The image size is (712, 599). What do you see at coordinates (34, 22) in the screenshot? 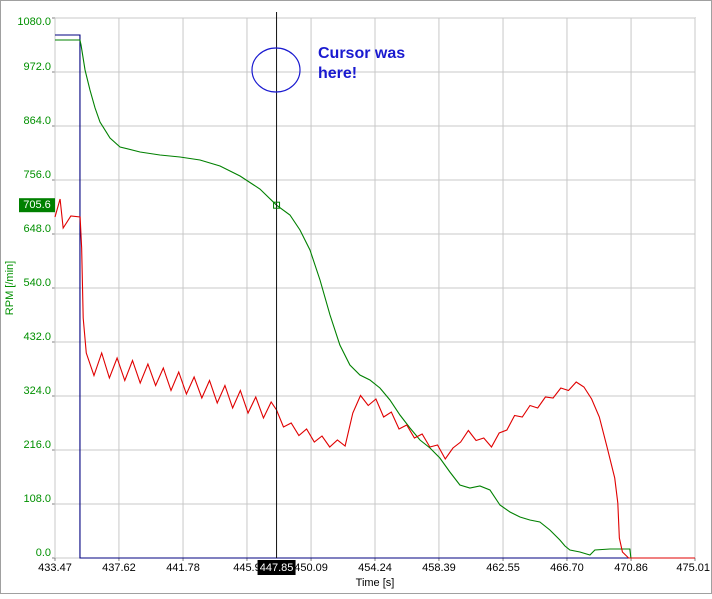
I see `y-tick-label: 1080.0` at bounding box center [34, 22].